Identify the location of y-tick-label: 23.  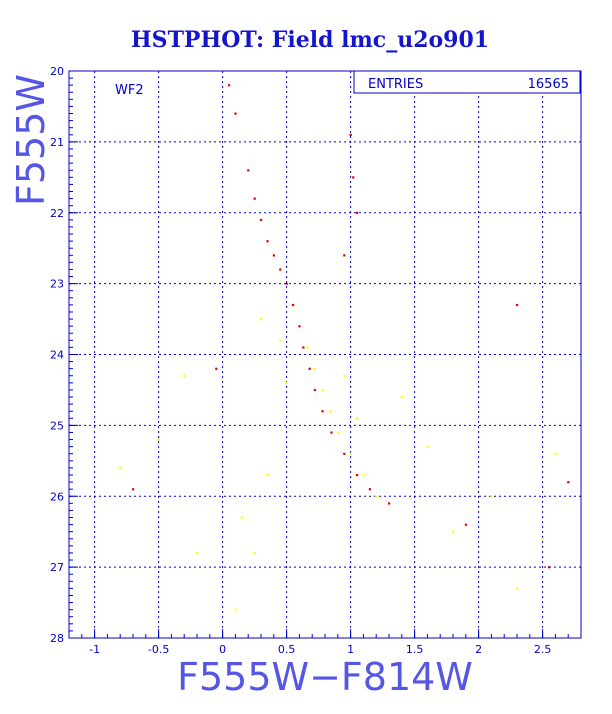
(57, 284).